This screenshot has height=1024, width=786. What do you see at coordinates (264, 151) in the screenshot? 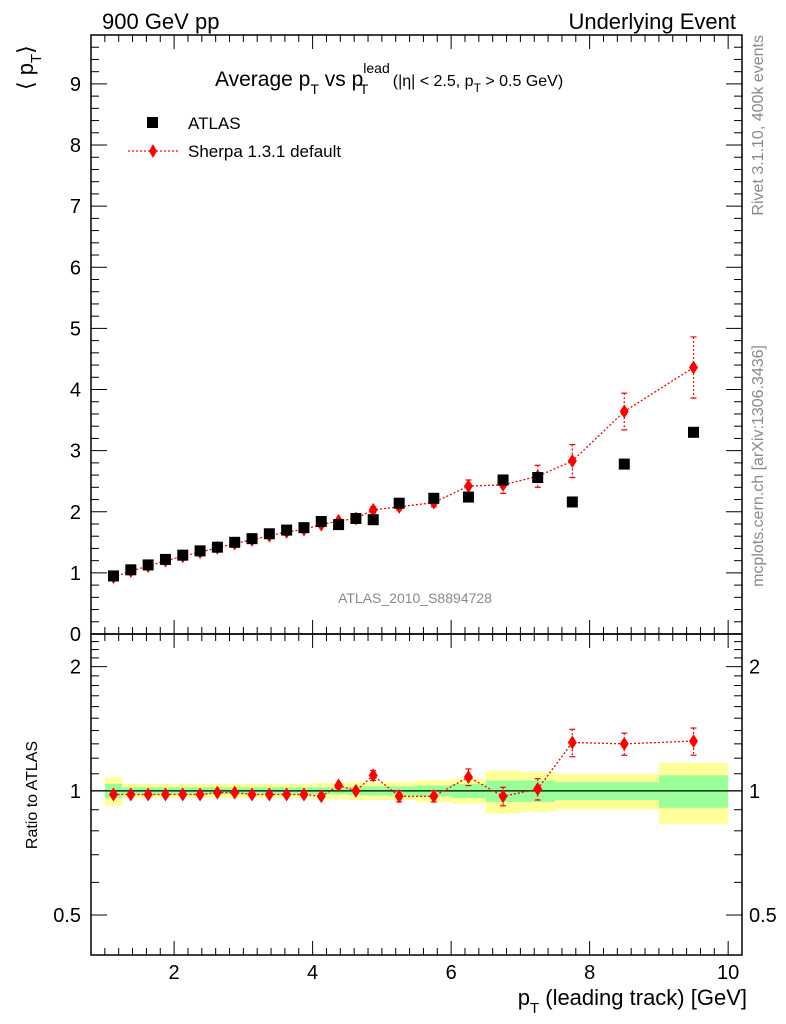
I see `legend-sherpa-label: Sherpa 1.3.1 default` at bounding box center [264, 151].